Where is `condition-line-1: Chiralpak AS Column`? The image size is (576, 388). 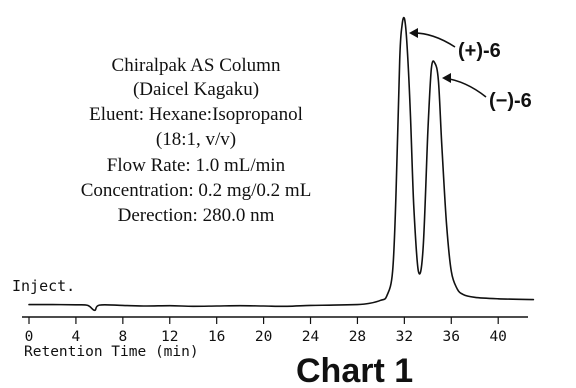 condition-line-1: Chiralpak AS Column is located at coordinates (196, 65).